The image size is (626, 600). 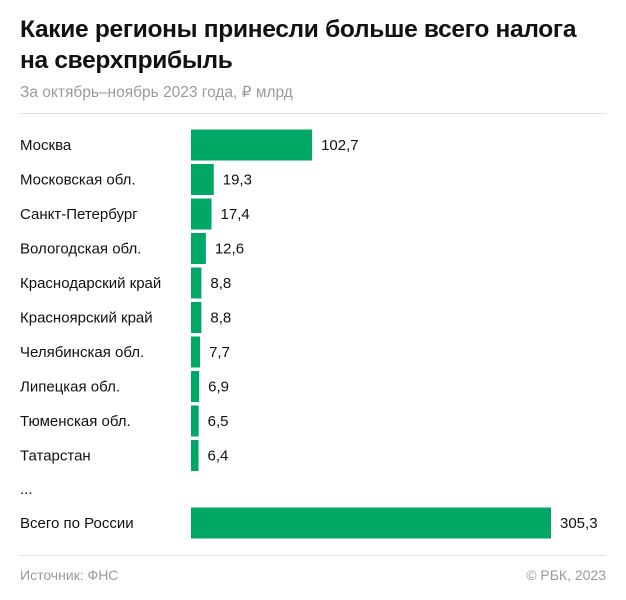 I want to click on category-label: Санкт-Петербург, so click(x=79, y=214).